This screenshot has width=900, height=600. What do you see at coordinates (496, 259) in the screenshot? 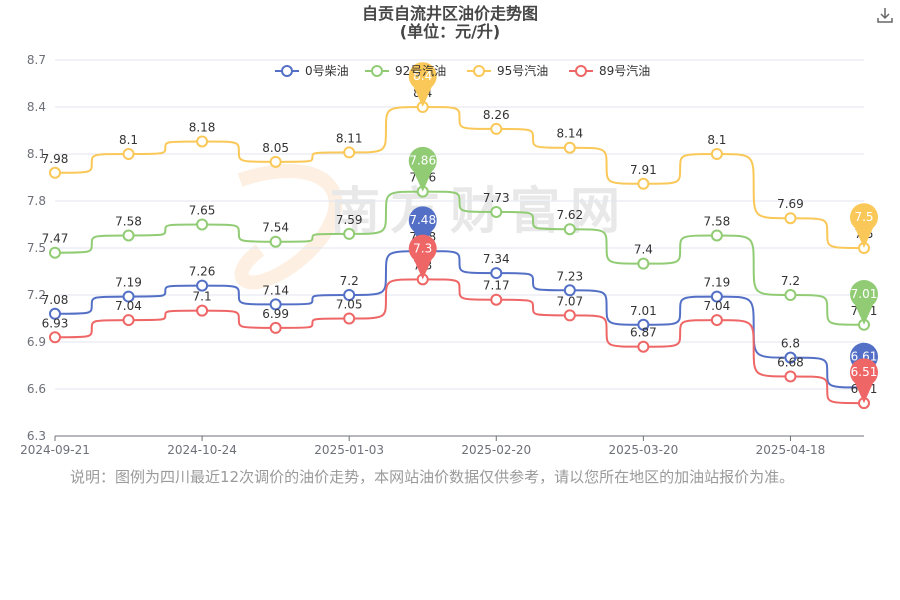
I see `data-label: 7.34` at bounding box center [496, 259].